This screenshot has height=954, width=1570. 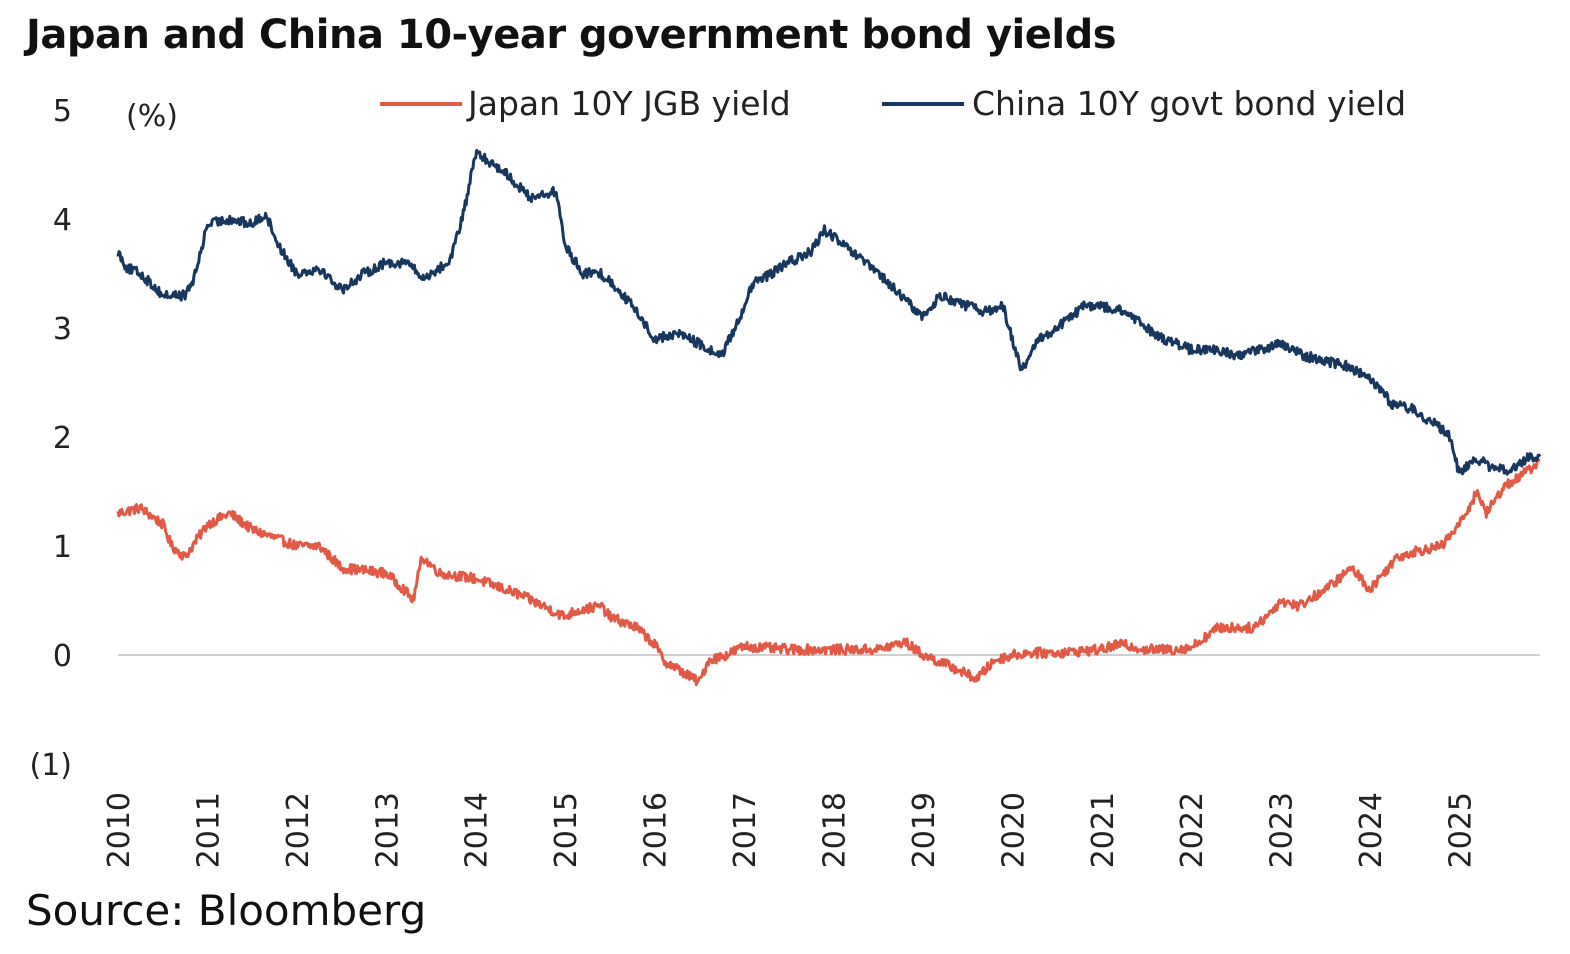 I want to click on x-tick-label: 2010, so click(x=119, y=830).